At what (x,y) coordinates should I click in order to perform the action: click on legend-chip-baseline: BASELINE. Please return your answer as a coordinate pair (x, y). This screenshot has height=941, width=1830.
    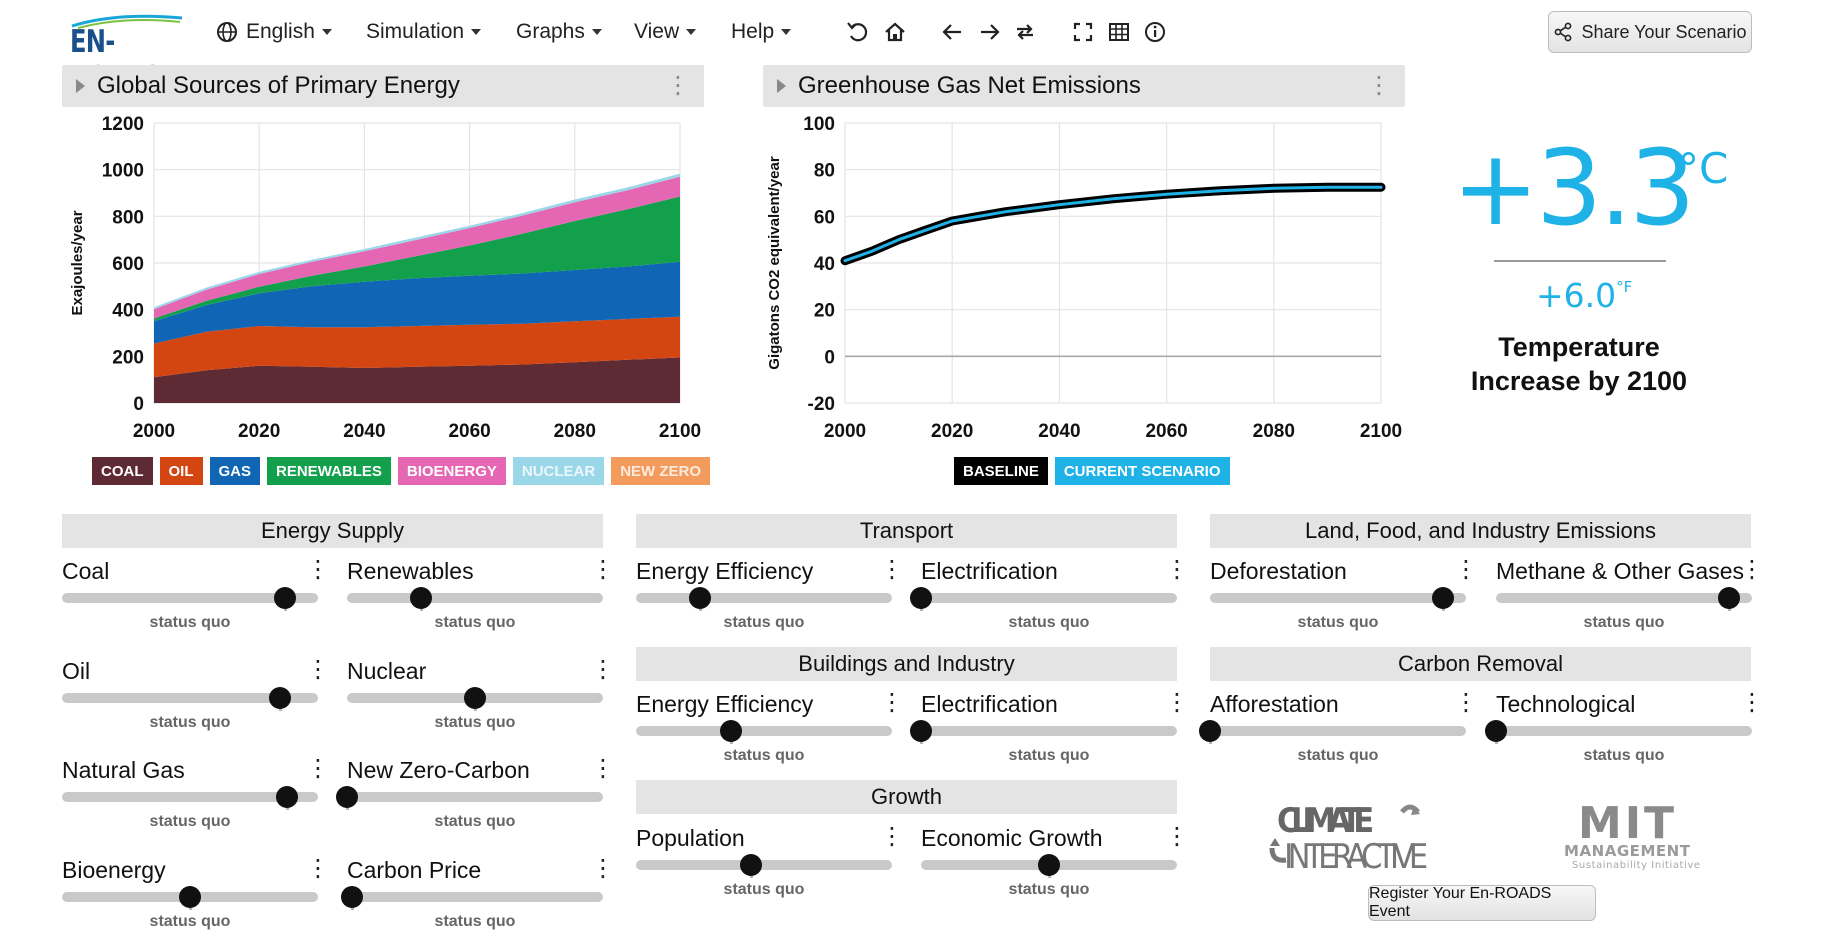
    Looking at the image, I should click on (1001, 471).